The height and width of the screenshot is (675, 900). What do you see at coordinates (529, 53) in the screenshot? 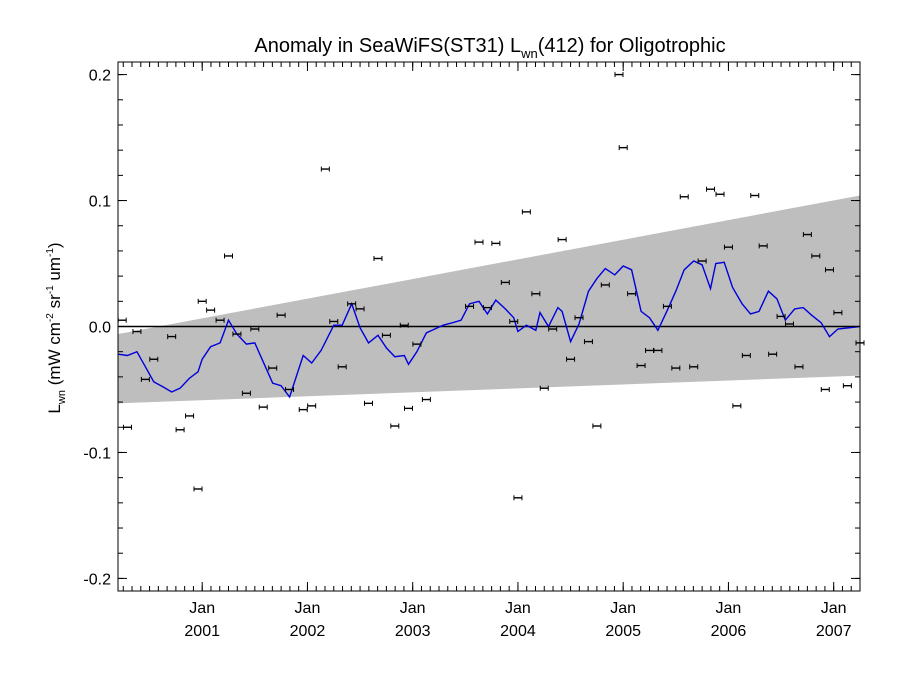
I see `chart-title-subscript: wn` at bounding box center [529, 53].